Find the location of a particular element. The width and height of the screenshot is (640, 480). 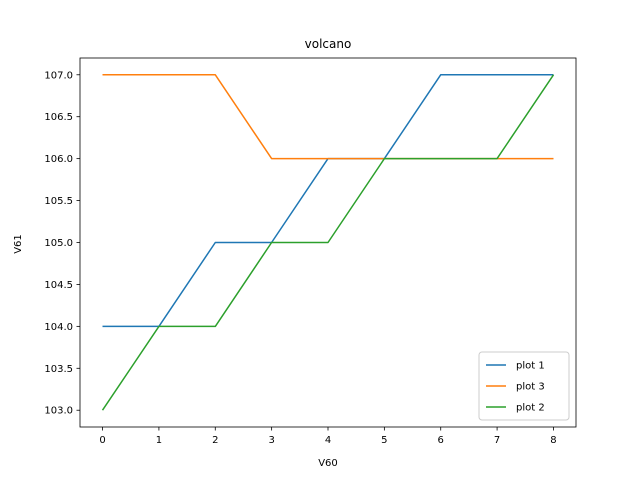

x-tick-label: 3 is located at coordinates (271, 440).